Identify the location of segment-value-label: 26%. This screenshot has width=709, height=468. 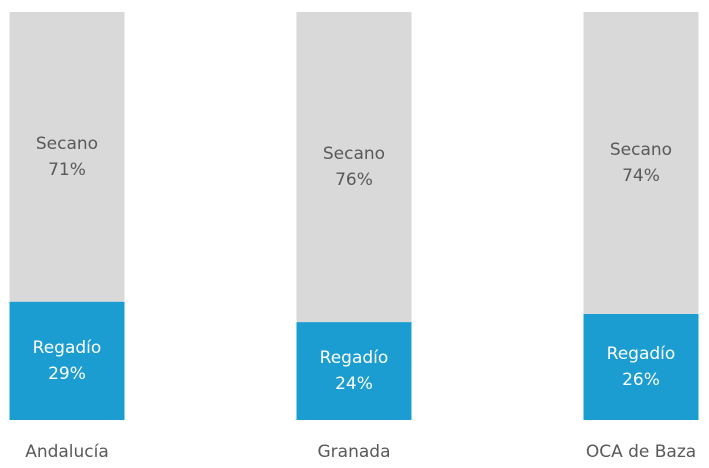
(641, 380).